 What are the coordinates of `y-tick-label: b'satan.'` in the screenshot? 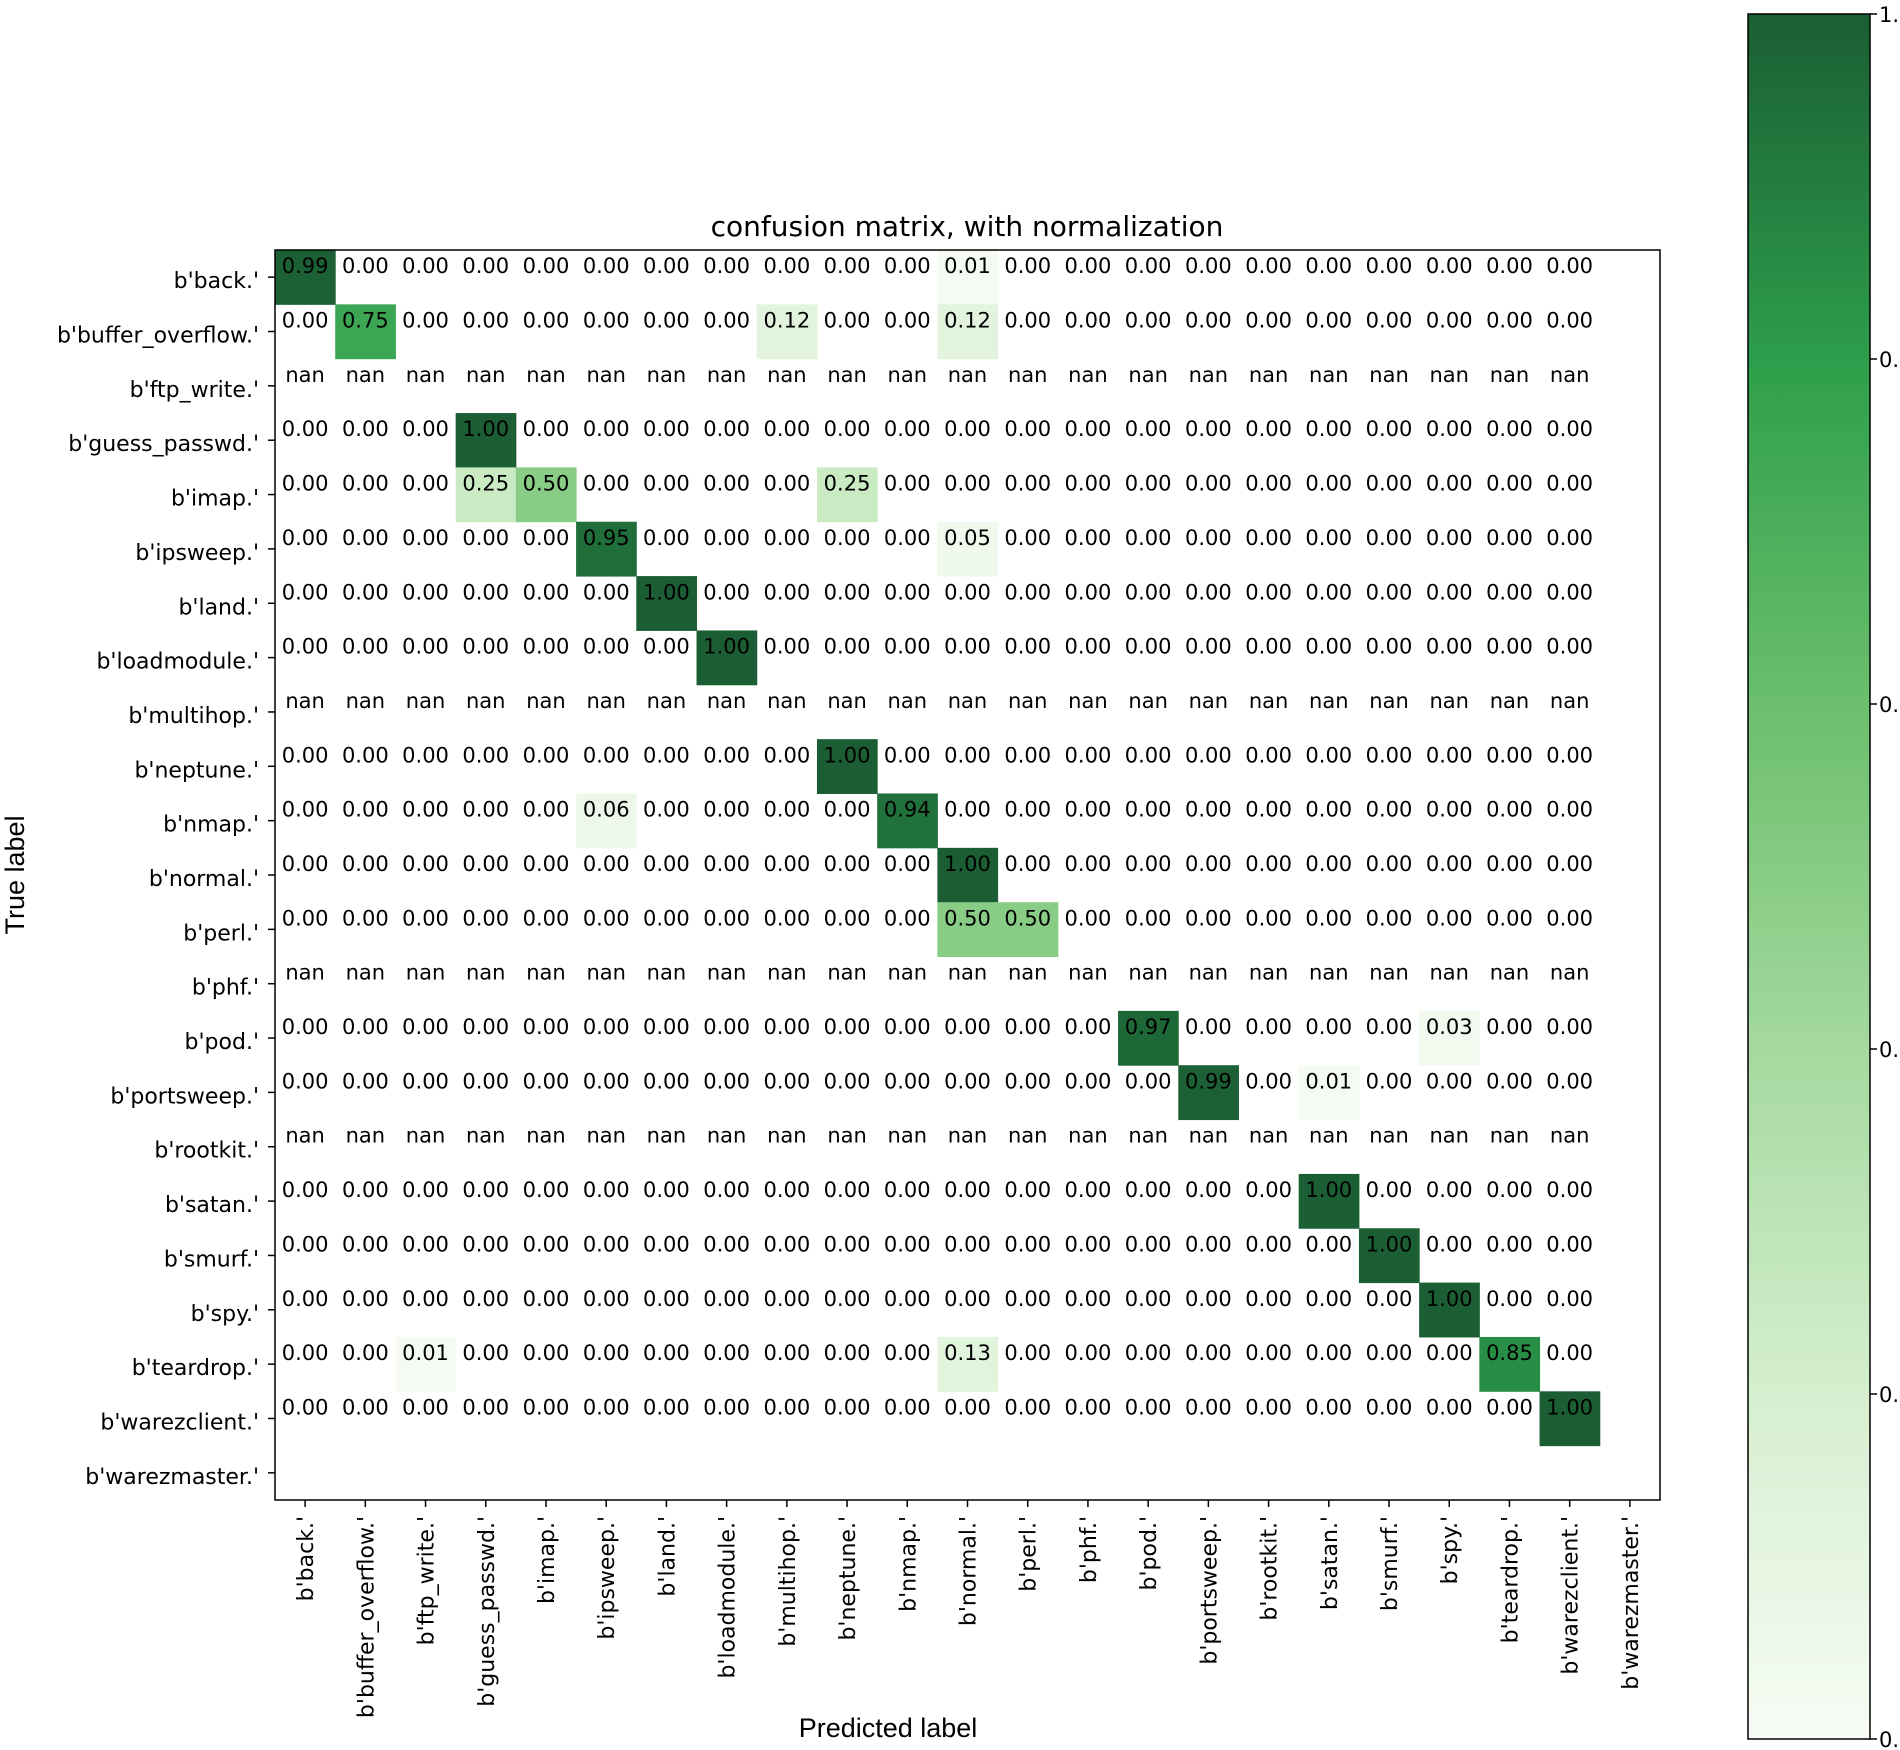 It's located at (212, 1205).